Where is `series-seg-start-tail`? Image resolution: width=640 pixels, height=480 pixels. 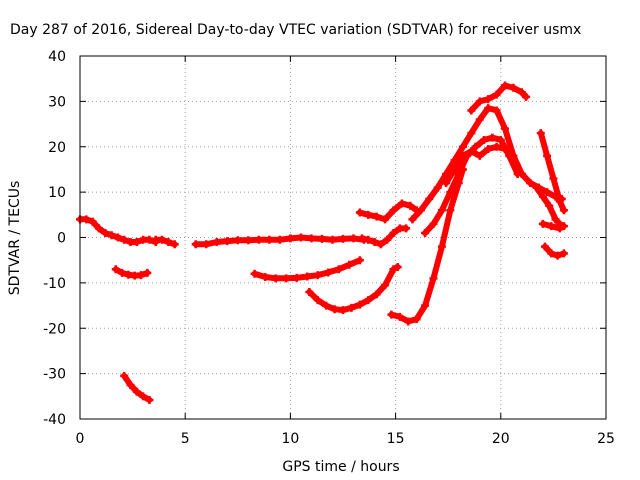 series-seg-start-tail is located at coordinates (165, 242).